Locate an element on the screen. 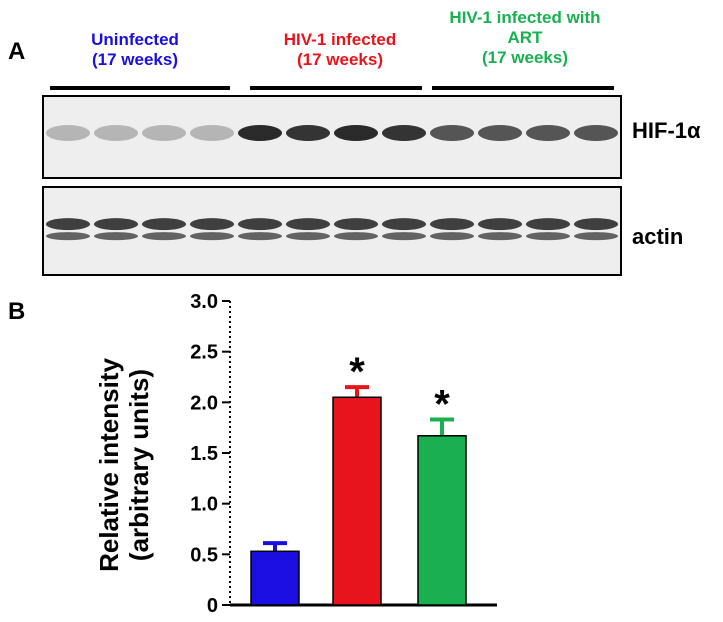 This screenshot has height=622, width=723. blot-hif1a is located at coordinates (332, 137).